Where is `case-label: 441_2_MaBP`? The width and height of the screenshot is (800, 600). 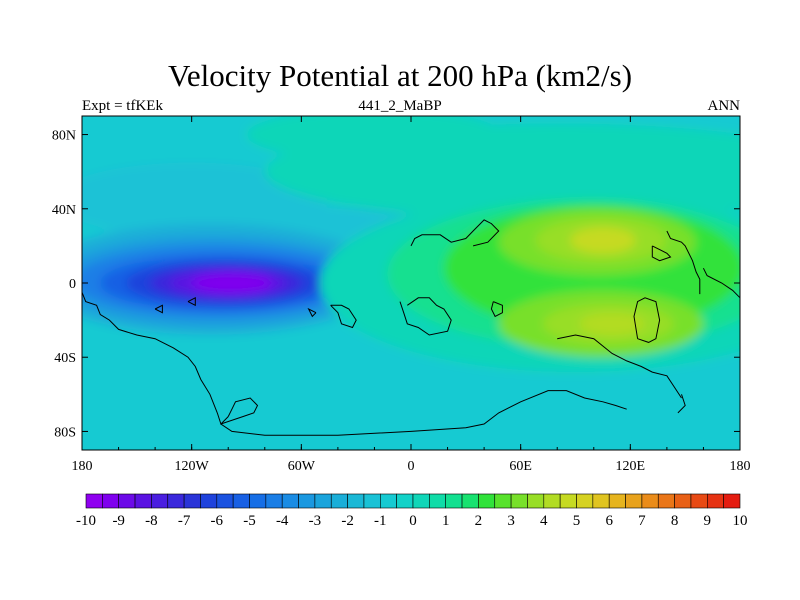 case-label: 441_2_MaBP is located at coordinates (400, 106).